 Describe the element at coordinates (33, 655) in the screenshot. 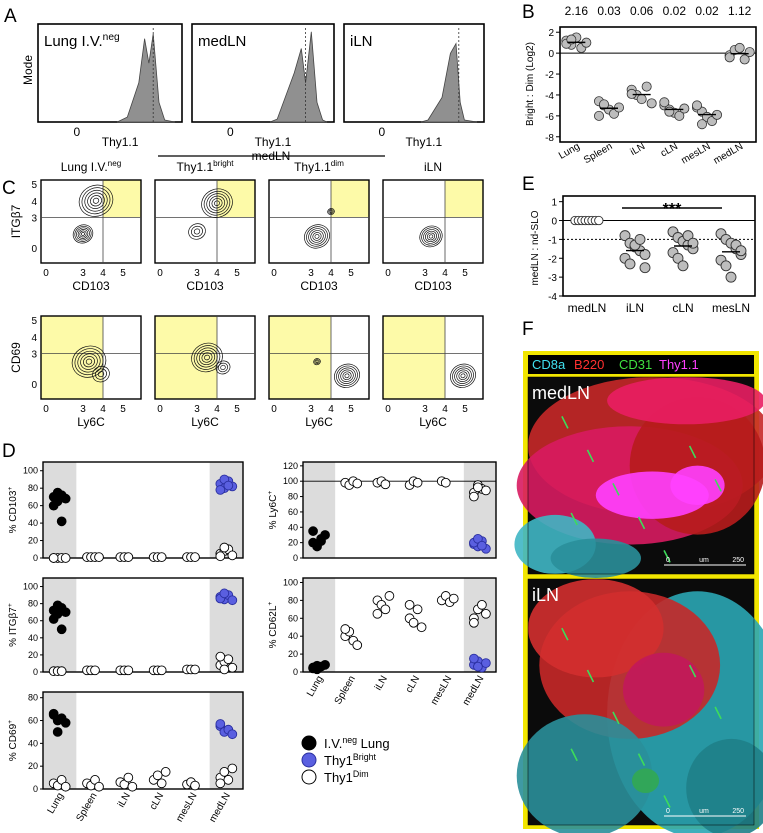

I see `panel-d-ytick-label: 20` at that location.